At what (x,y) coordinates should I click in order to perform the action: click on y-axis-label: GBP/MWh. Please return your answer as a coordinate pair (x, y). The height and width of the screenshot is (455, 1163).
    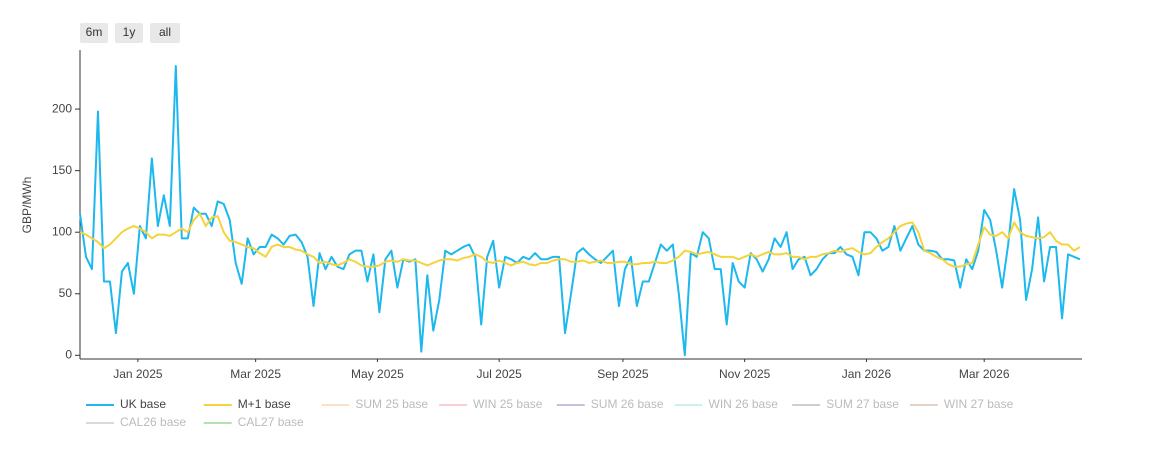
    Looking at the image, I should click on (27, 205).